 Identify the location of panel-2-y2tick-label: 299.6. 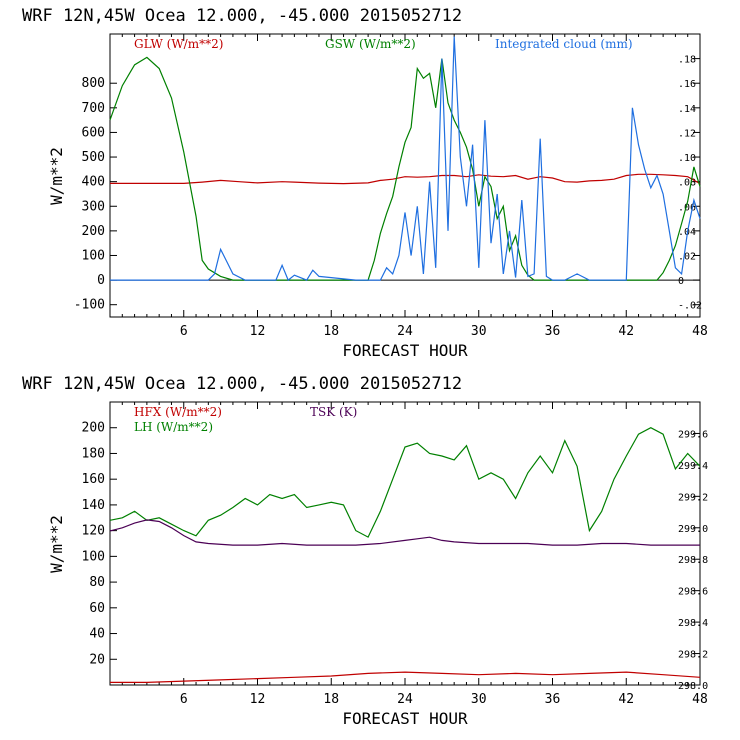
(693, 434).